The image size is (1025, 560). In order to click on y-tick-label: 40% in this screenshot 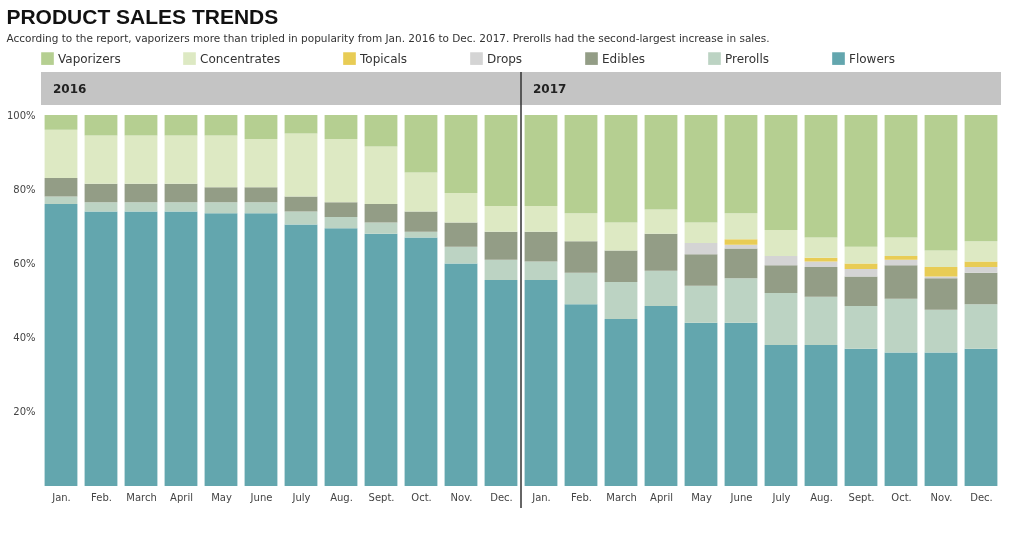, I will do `click(24, 338)`.